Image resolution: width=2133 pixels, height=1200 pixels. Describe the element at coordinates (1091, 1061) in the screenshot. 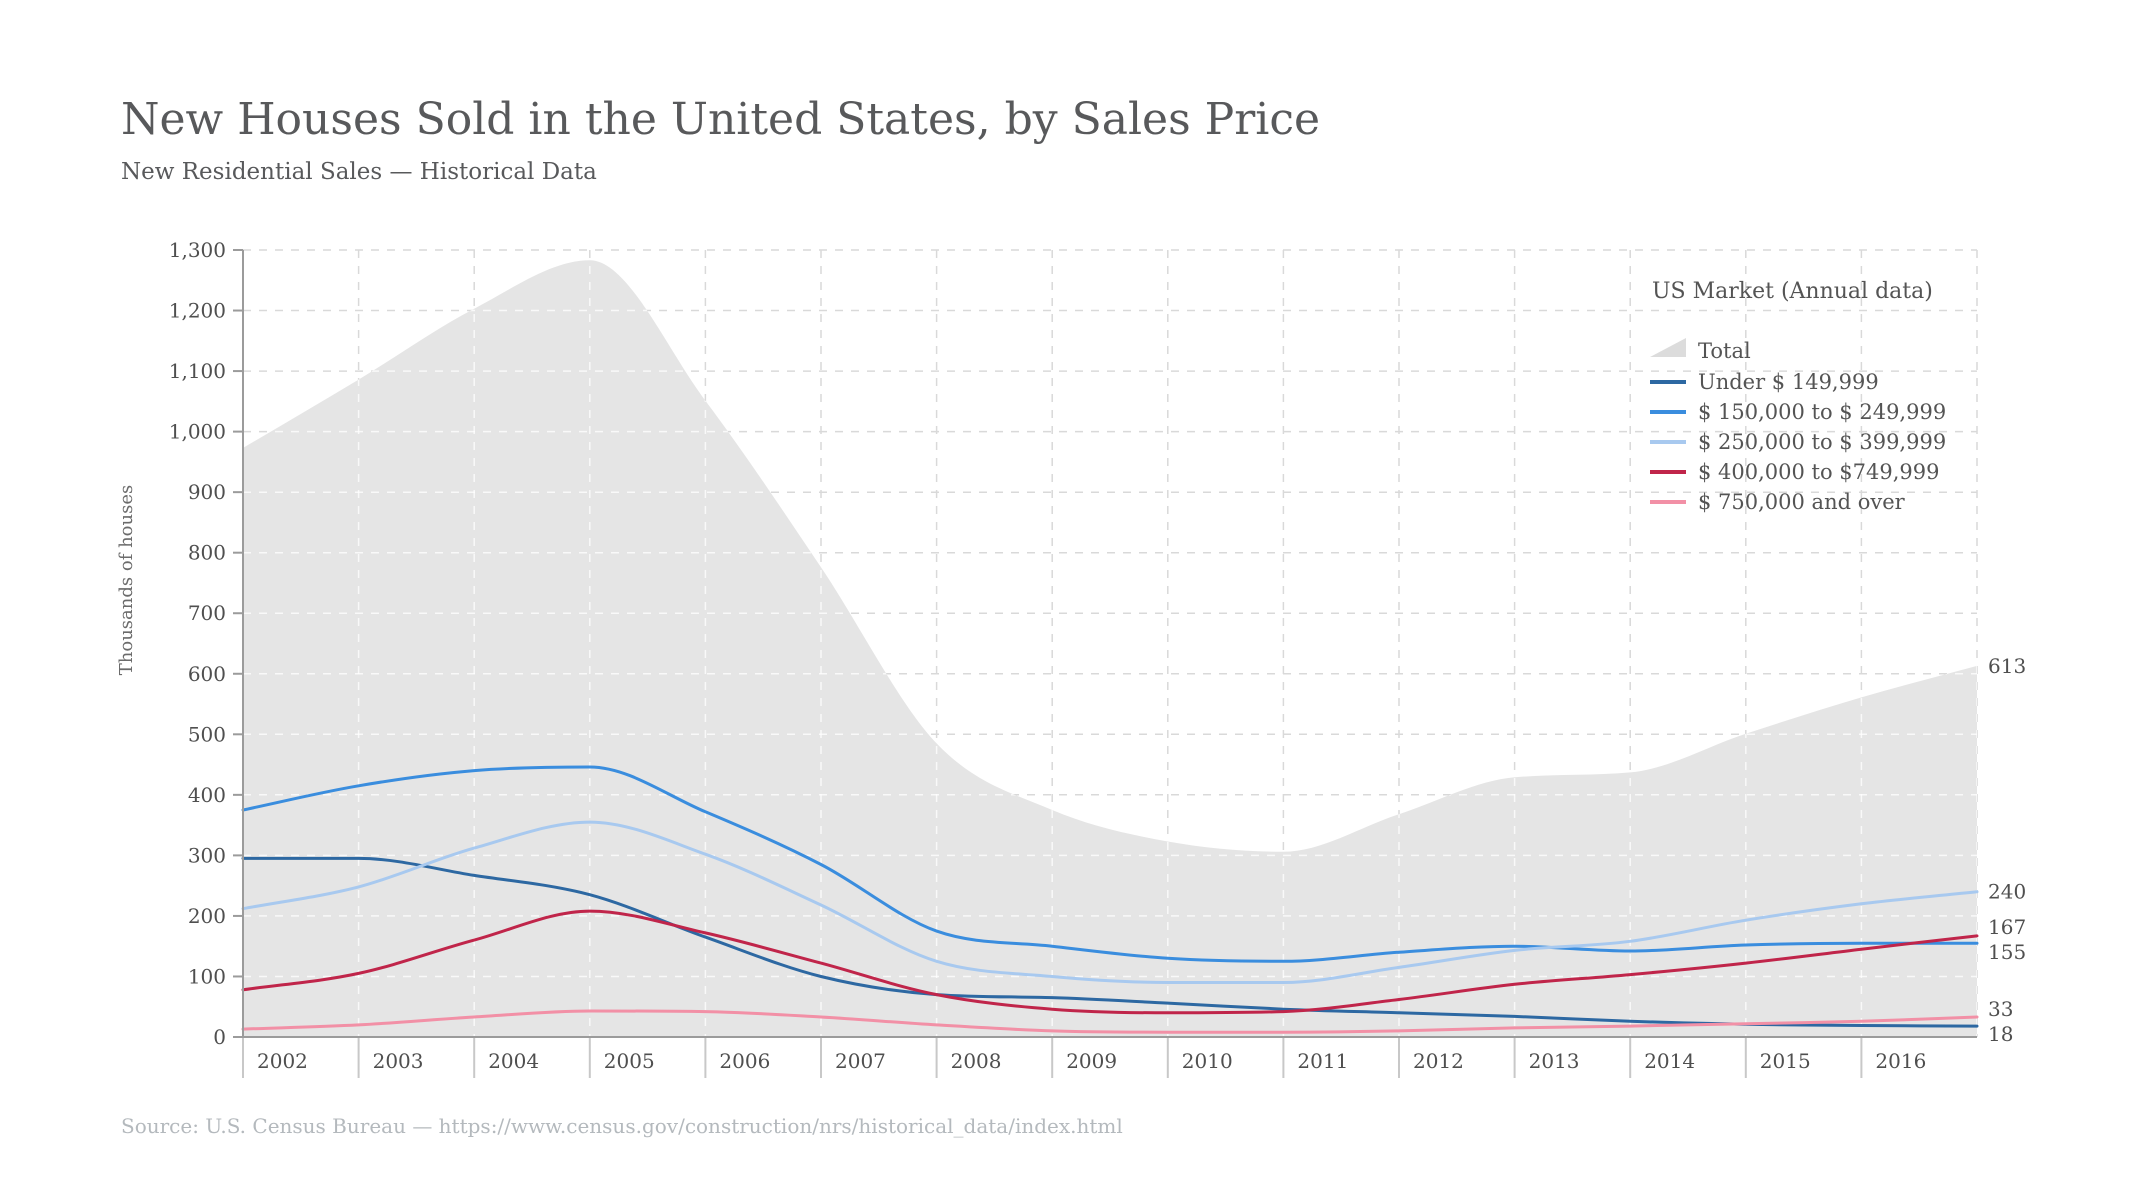

I see `x-year-label: 2009` at that location.